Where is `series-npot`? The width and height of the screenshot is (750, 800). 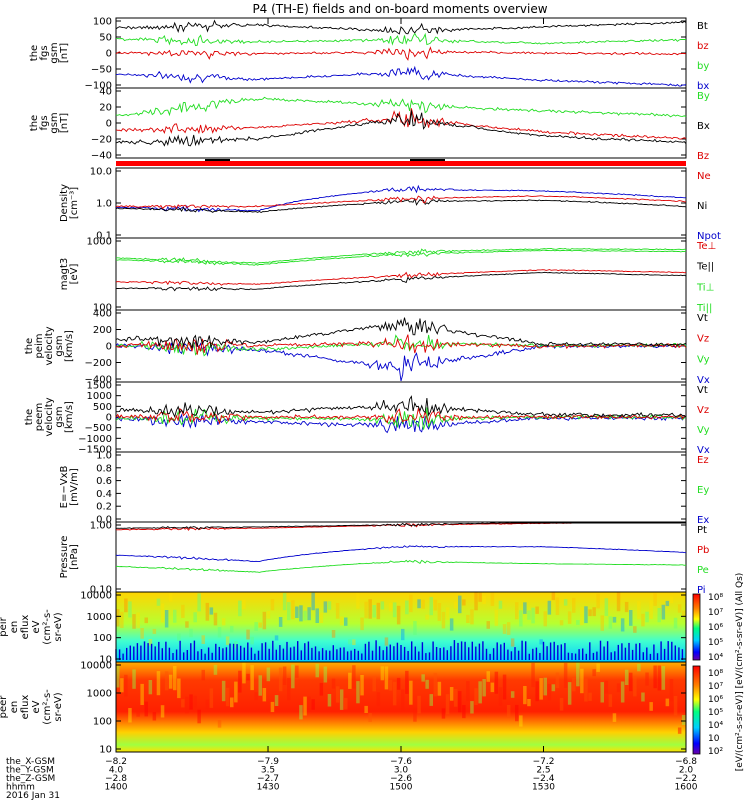 series-npot is located at coordinates (401, 198).